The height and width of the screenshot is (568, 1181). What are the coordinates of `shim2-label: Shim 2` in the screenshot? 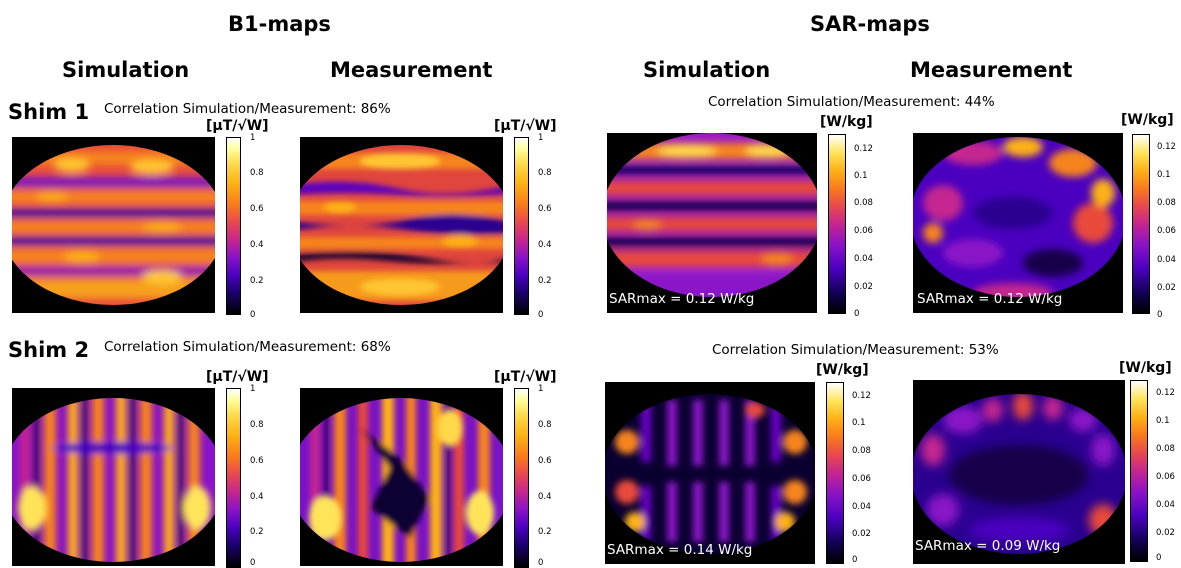 It's located at (49, 350).